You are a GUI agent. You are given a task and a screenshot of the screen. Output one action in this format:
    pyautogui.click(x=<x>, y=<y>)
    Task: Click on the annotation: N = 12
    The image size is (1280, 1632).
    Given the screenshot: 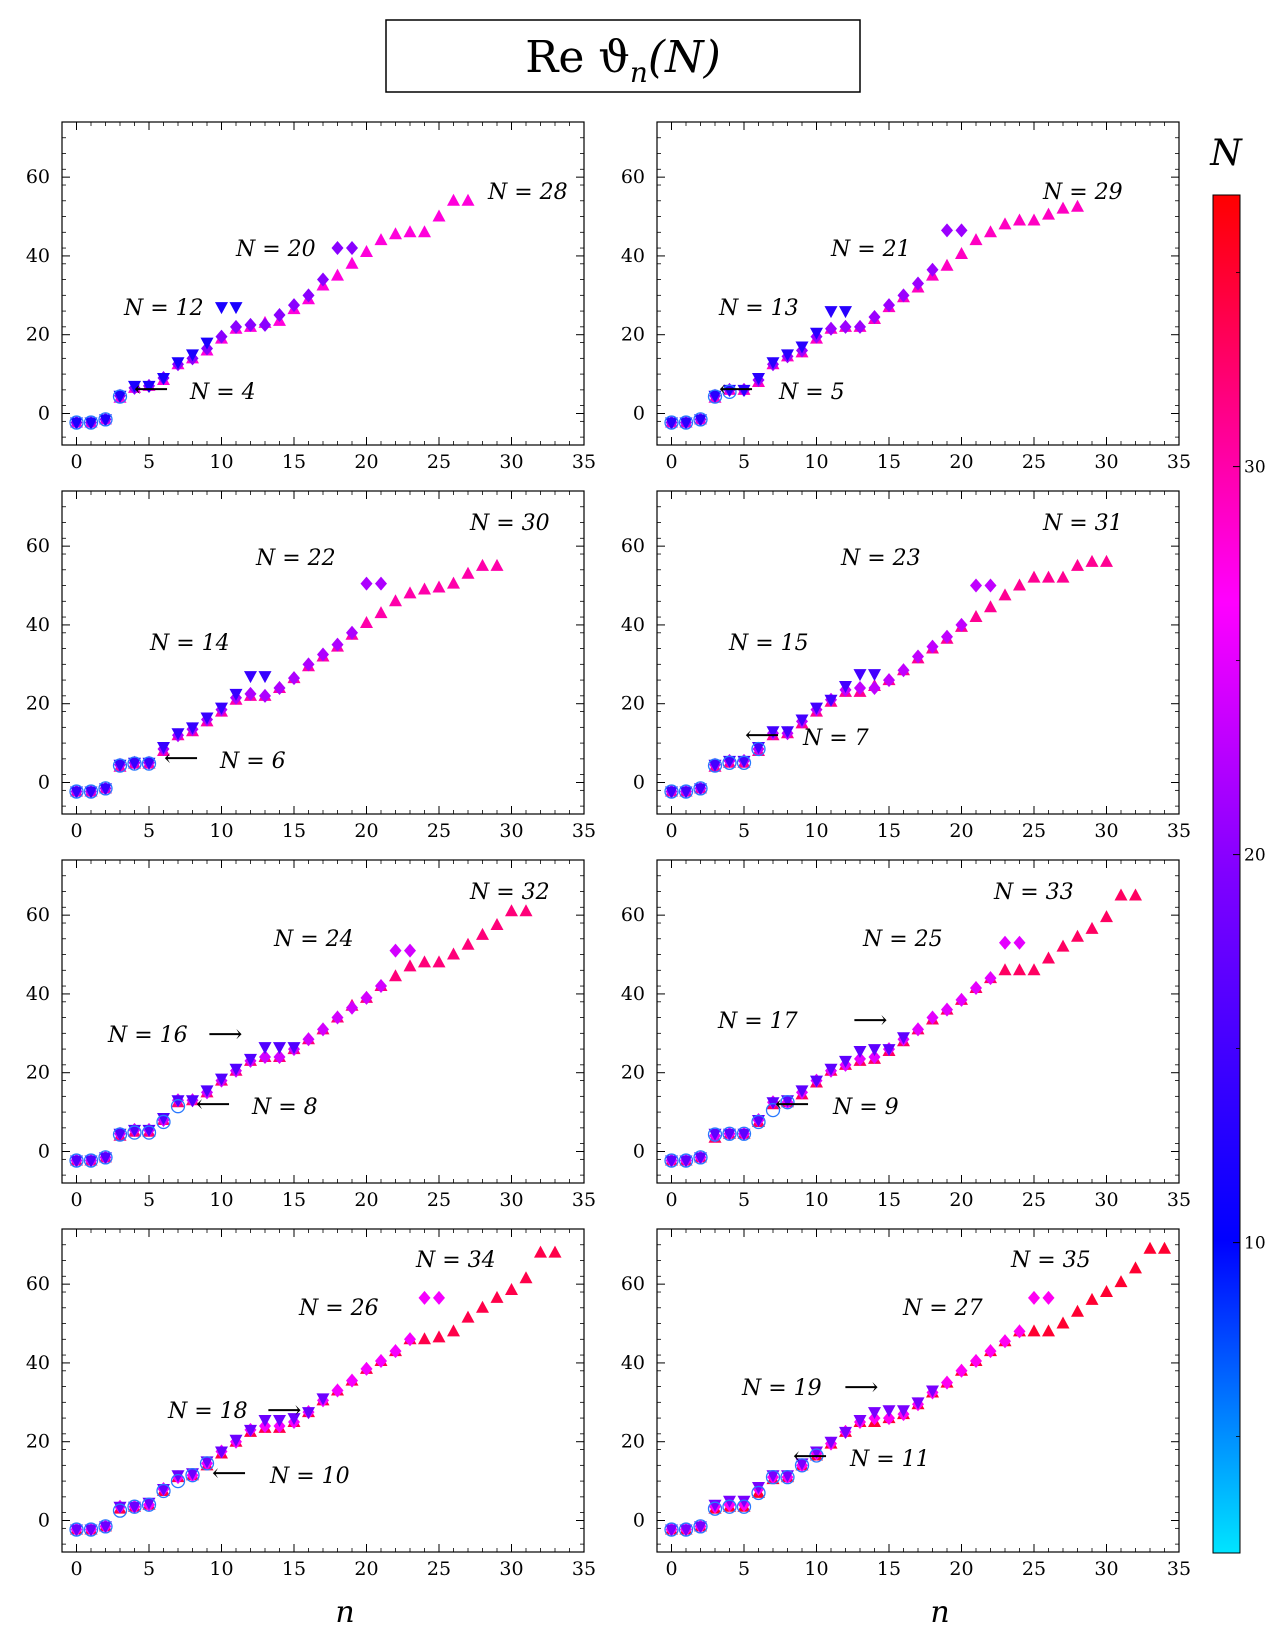 What is the action you would take?
    pyautogui.click(x=163, y=308)
    